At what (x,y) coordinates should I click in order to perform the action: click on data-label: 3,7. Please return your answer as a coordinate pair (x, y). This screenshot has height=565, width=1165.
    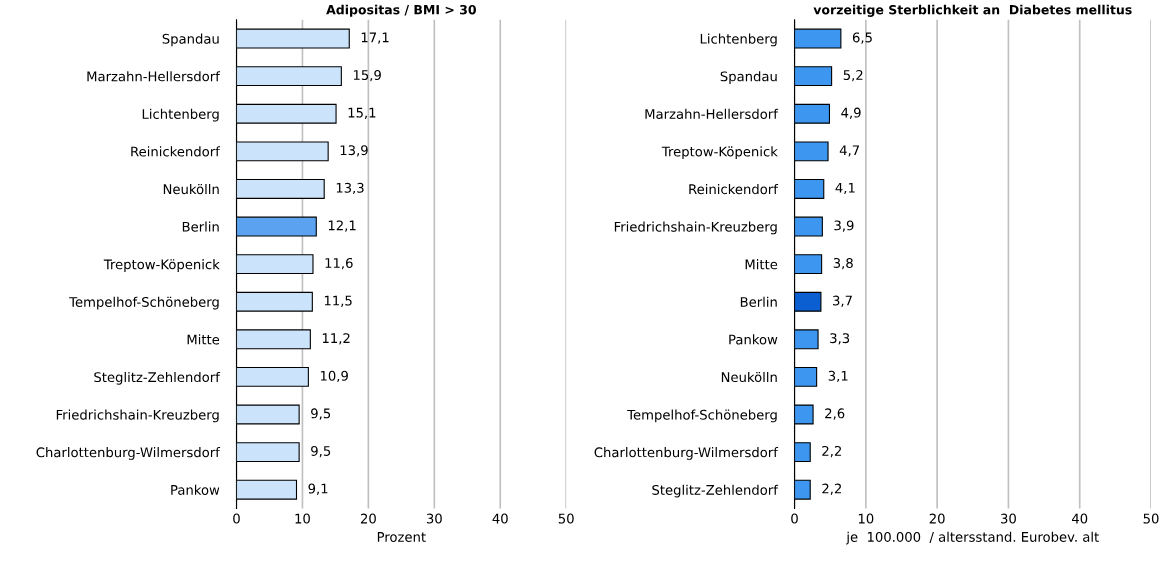
    Looking at the image, I should click on (842, 301).